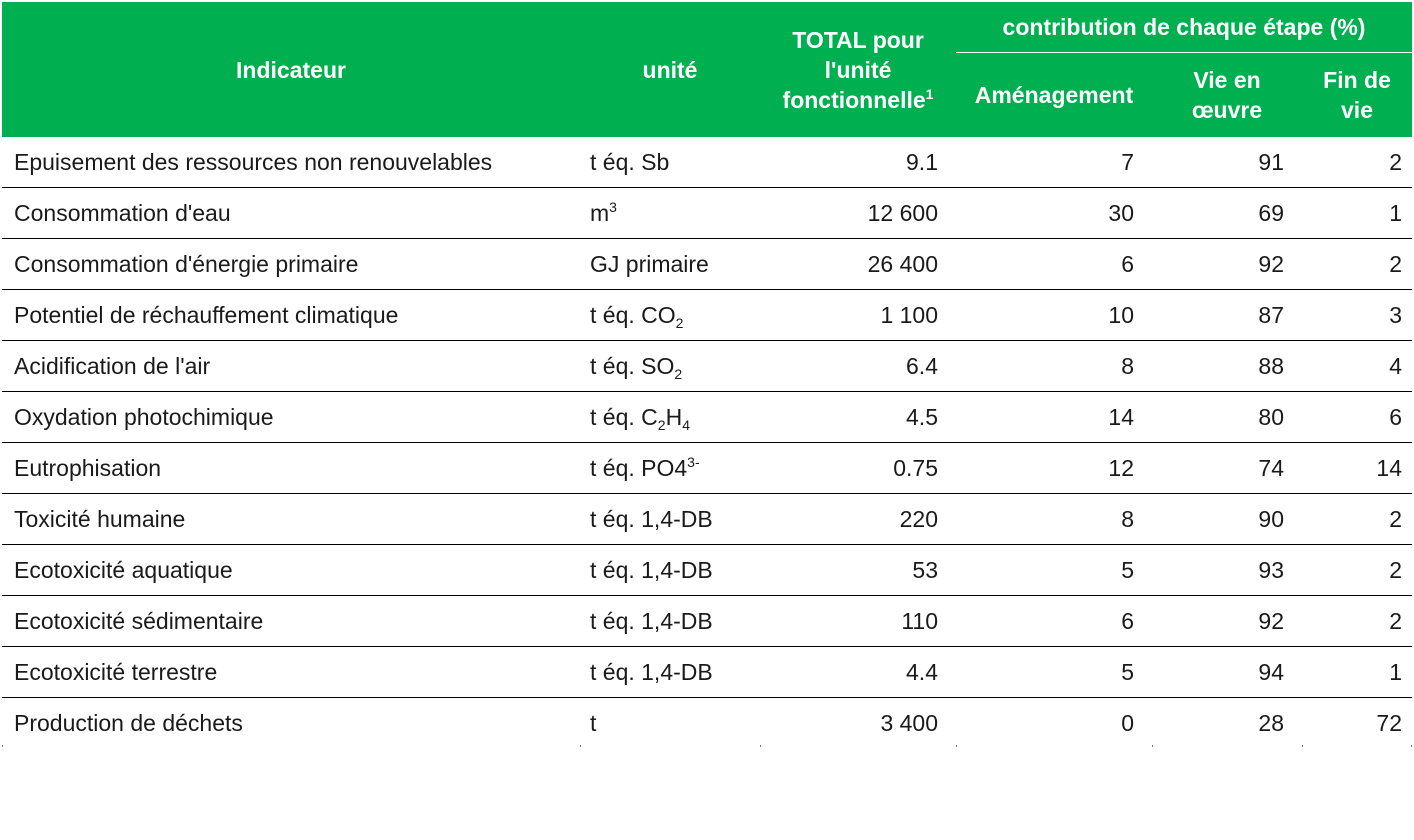 Image resolution: width=1414 pixels, height=840 pixels. What do you see at coordinates (613, 206) in the screenshot?
I see `unit-superscript: 3` at bounding box center [613, 206].